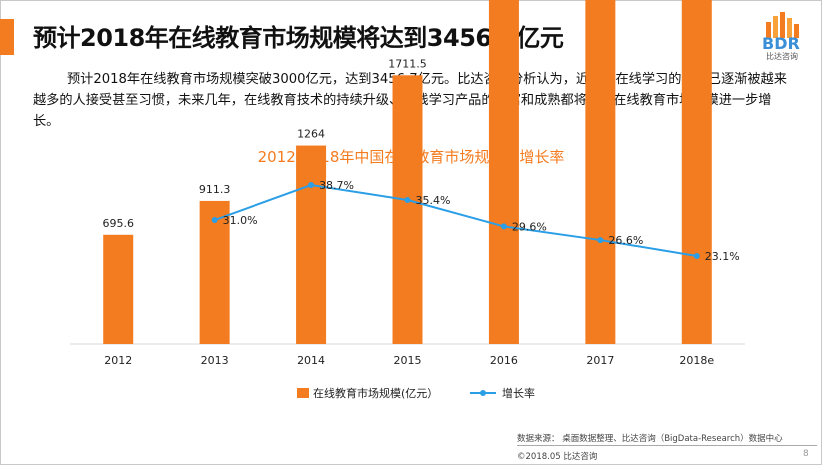 The image size is (822, 465). Describe the element at coordinates (407, 210) in the screenshot. I see `bar-2015` at that location.